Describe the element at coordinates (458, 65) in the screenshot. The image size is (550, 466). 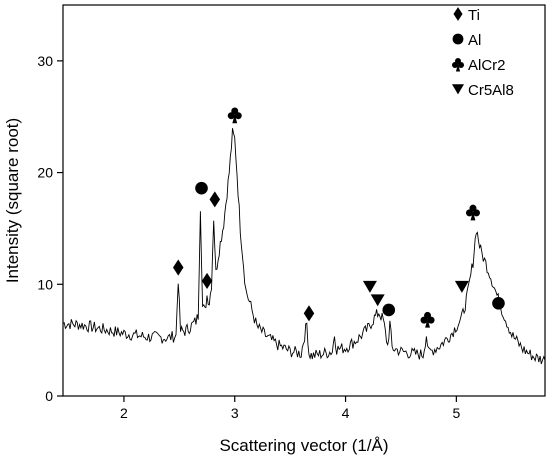
I see `legend-marker-club` at that location.